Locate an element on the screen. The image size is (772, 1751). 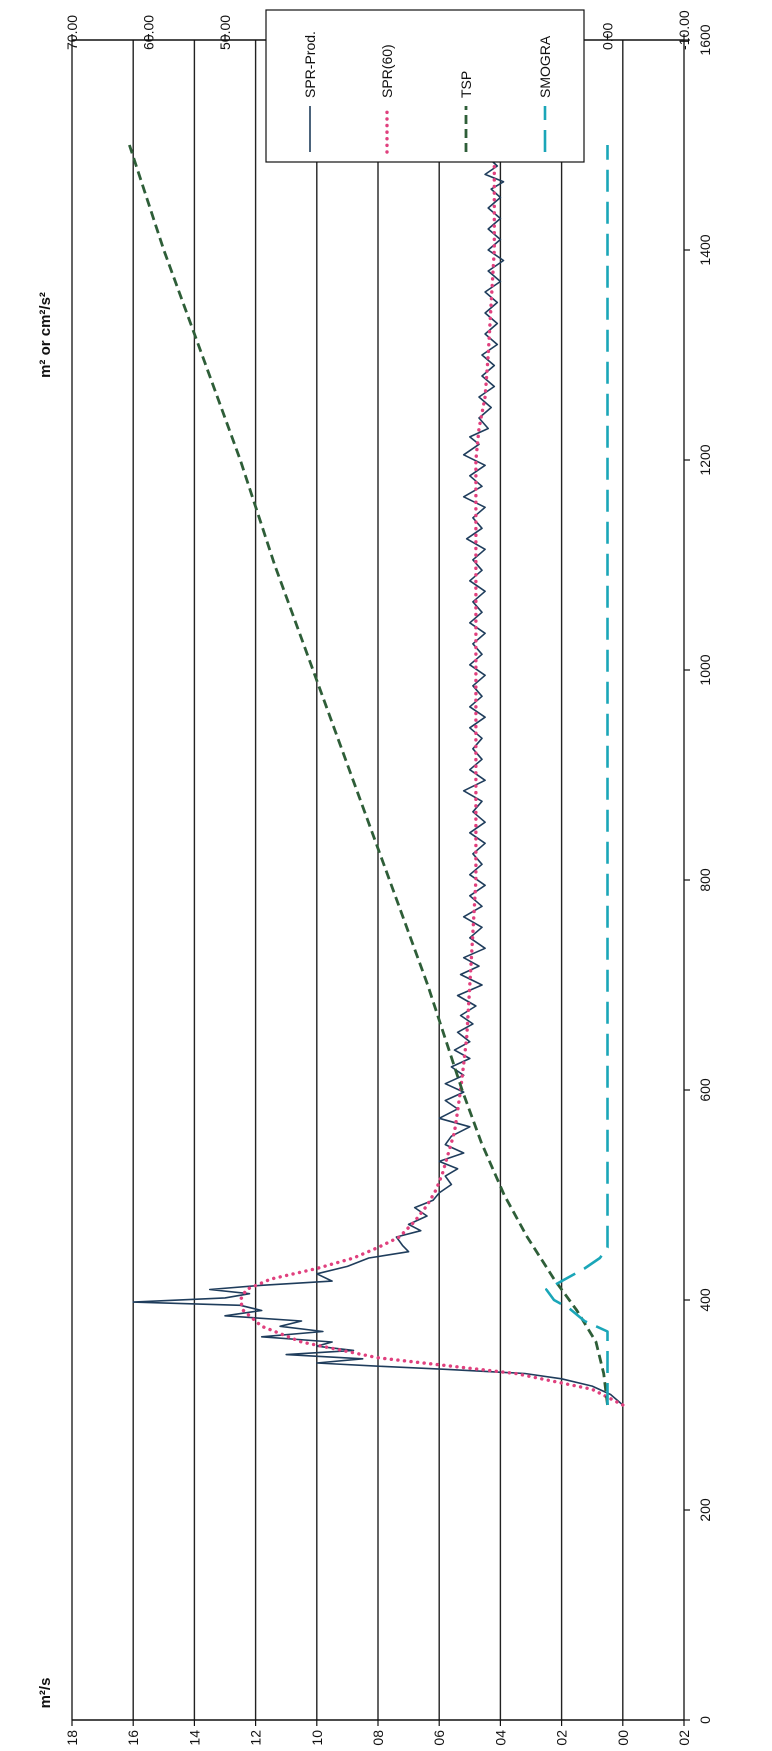
left-axis-tick-label: 0.00 is located at coordinates (623, 1738).